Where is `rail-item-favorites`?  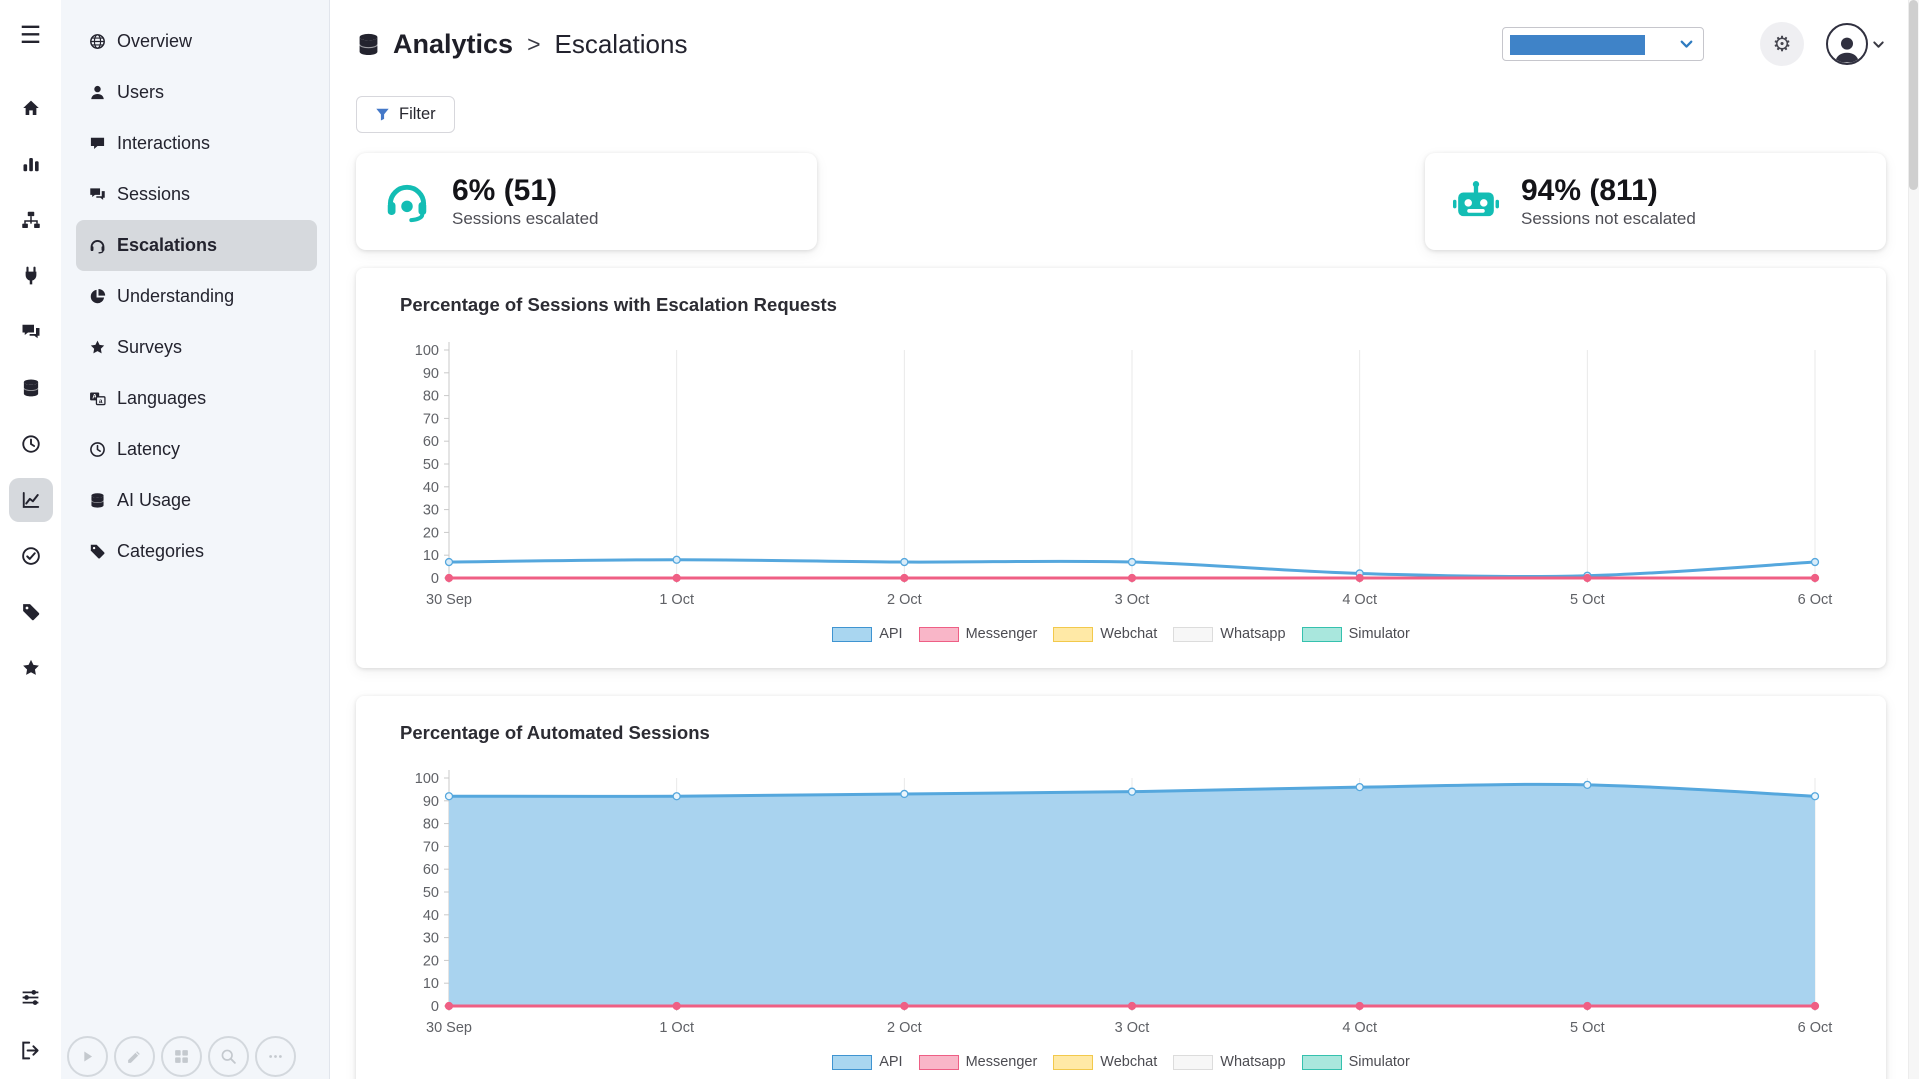
rail-item-favorites is located at coordinates (31, 668).